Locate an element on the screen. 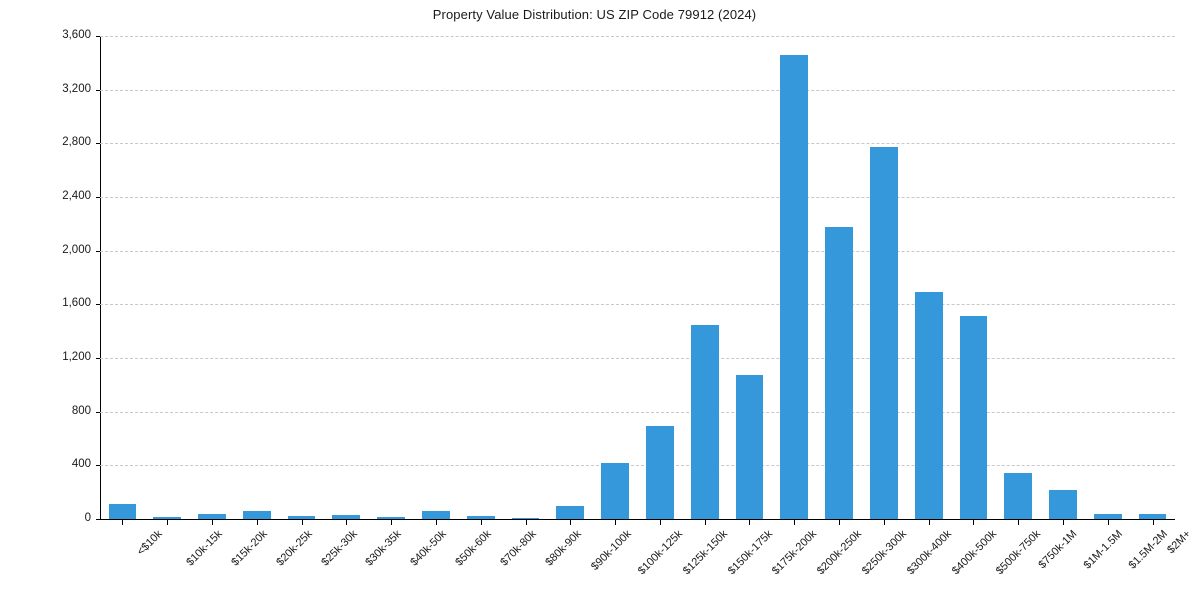  x-tick-label: $100k-125k is located at coordinates (660, 553).